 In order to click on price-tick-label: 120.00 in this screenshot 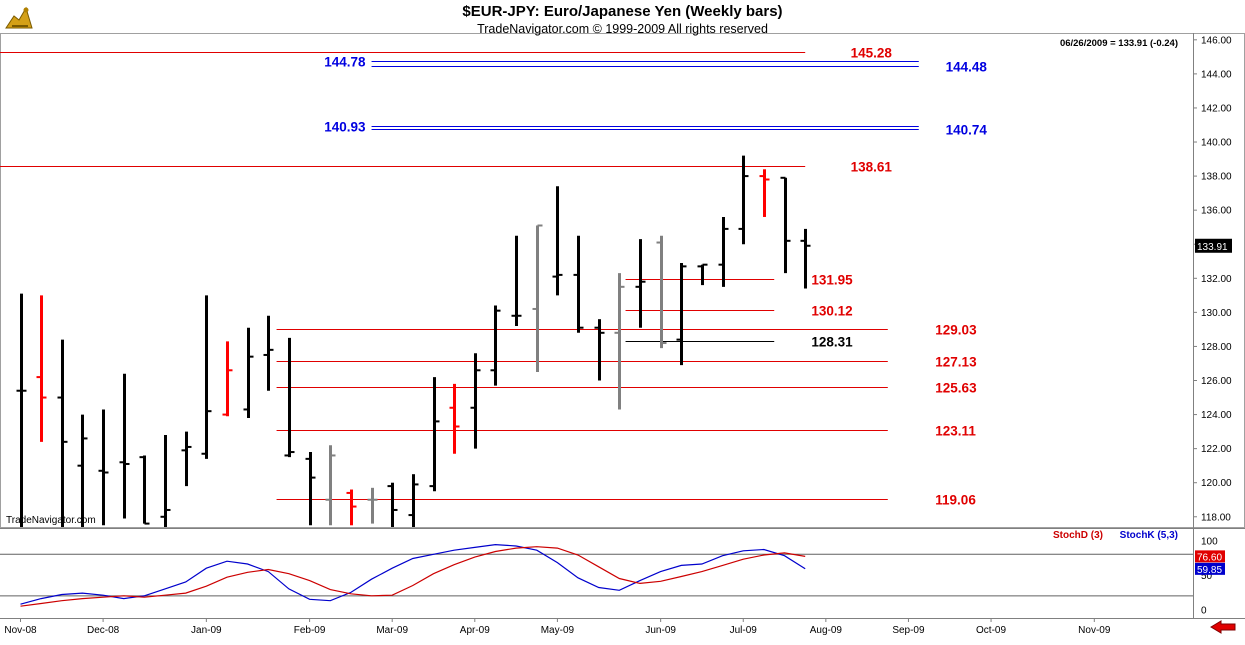, I will do `click(1216, 483)`.